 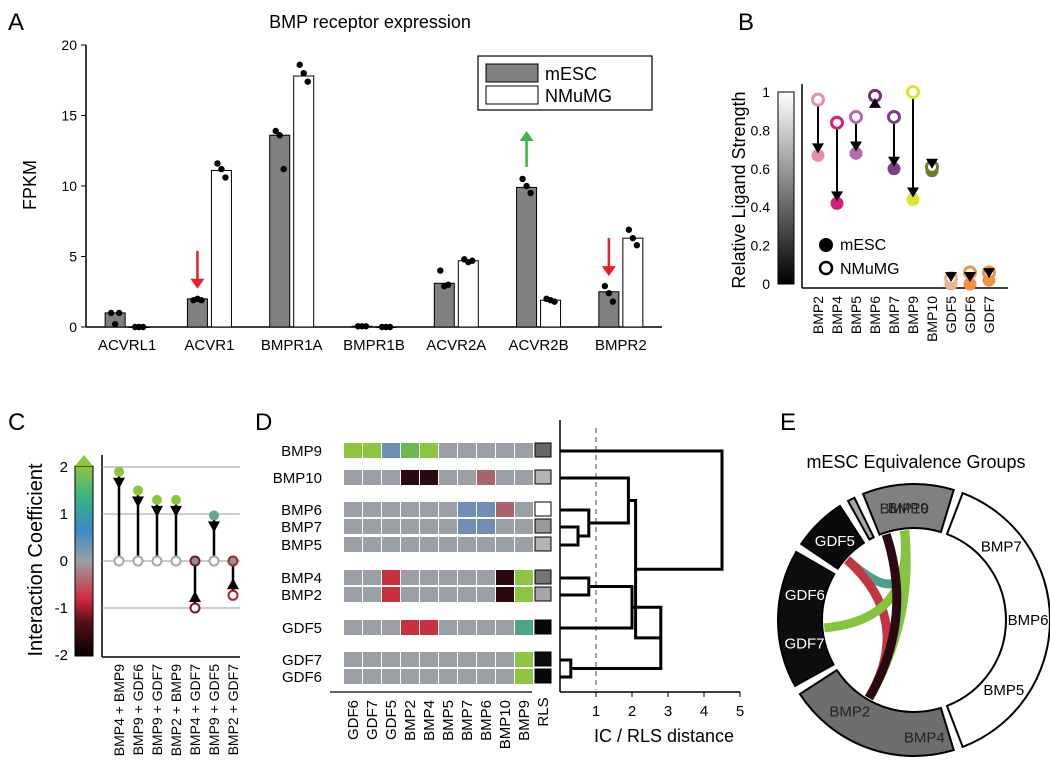 What do you see at coordinates (788, 422) in the screenshot?
I see `panel-label-e: E` at bounding box center [788, 422].